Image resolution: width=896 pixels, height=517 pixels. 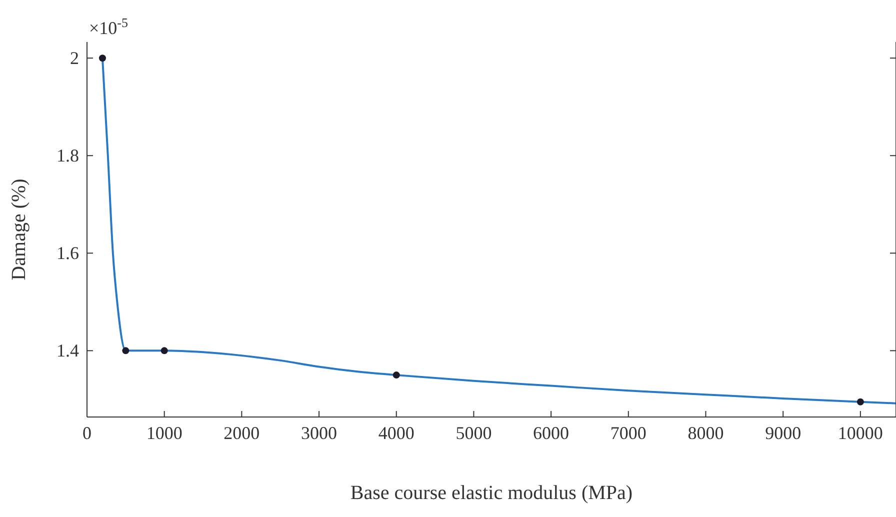 I want to click on x-tick-label: 9000, so click(x=783, y=433).